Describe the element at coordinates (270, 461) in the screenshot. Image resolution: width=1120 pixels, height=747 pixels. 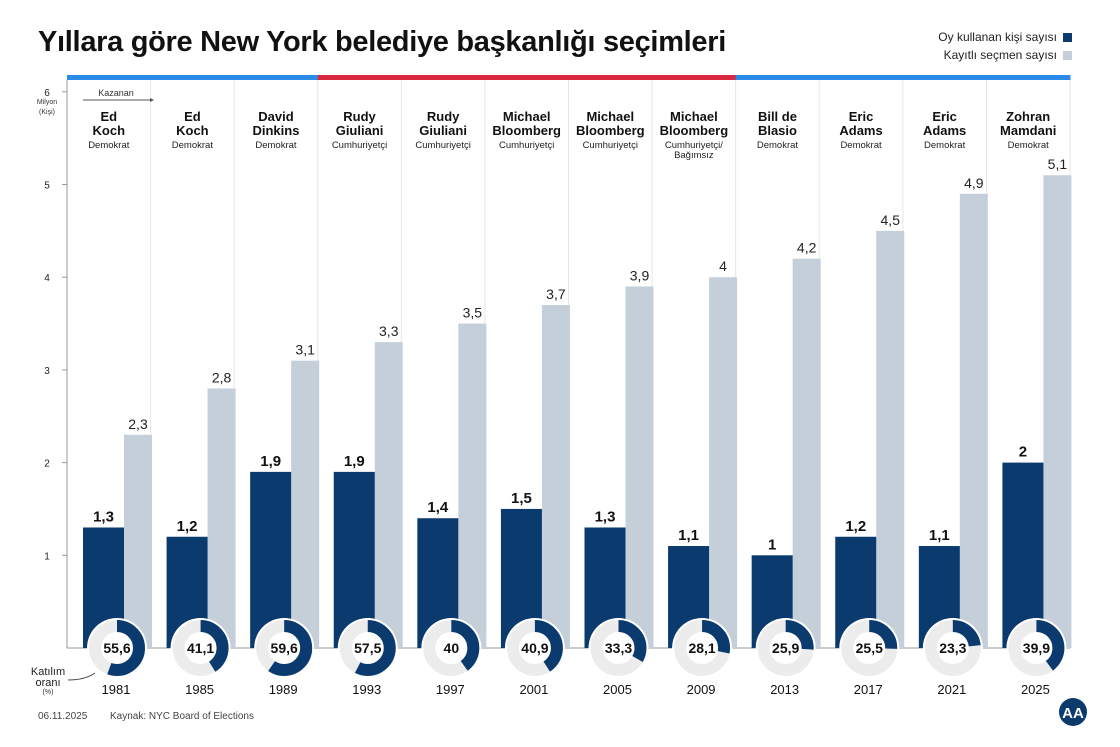
I see `voters-bar-label: 1,9` at that location.